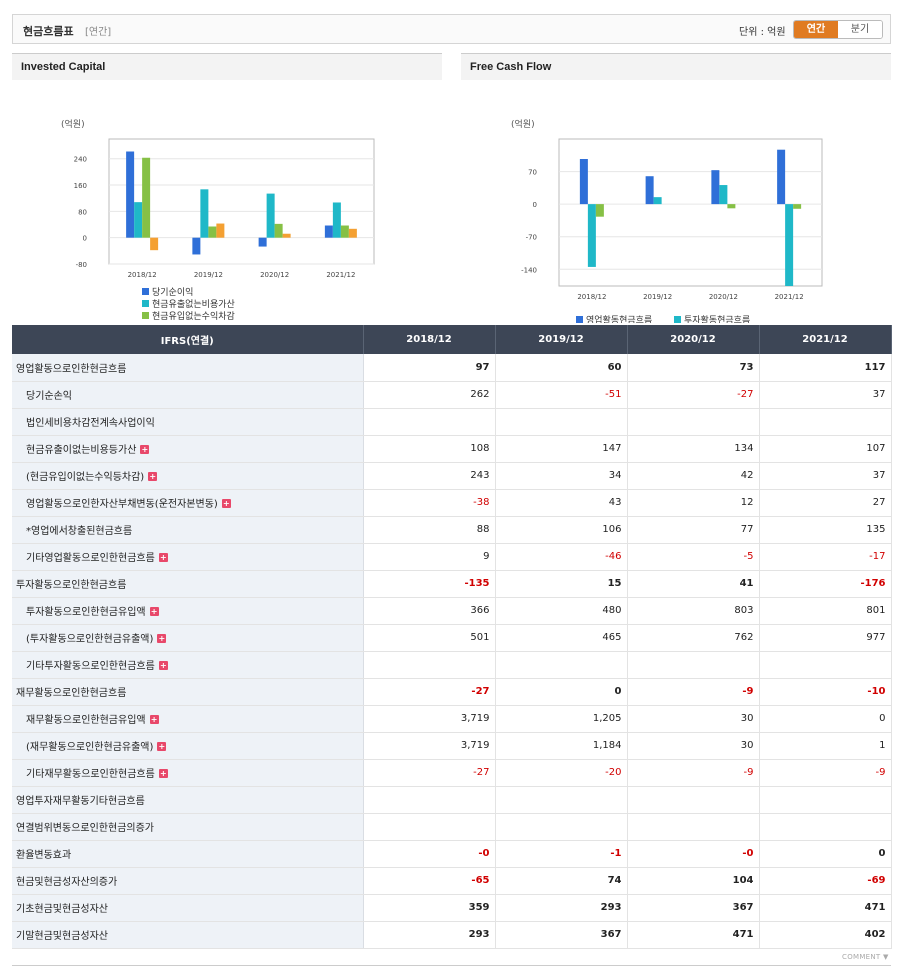 The width and height of the screenshot is (901, 979). Describe the element at coordinates (188, 476) in the screenshot. I see `row-label: (현금유입이없는수익등차감) +` at that location.